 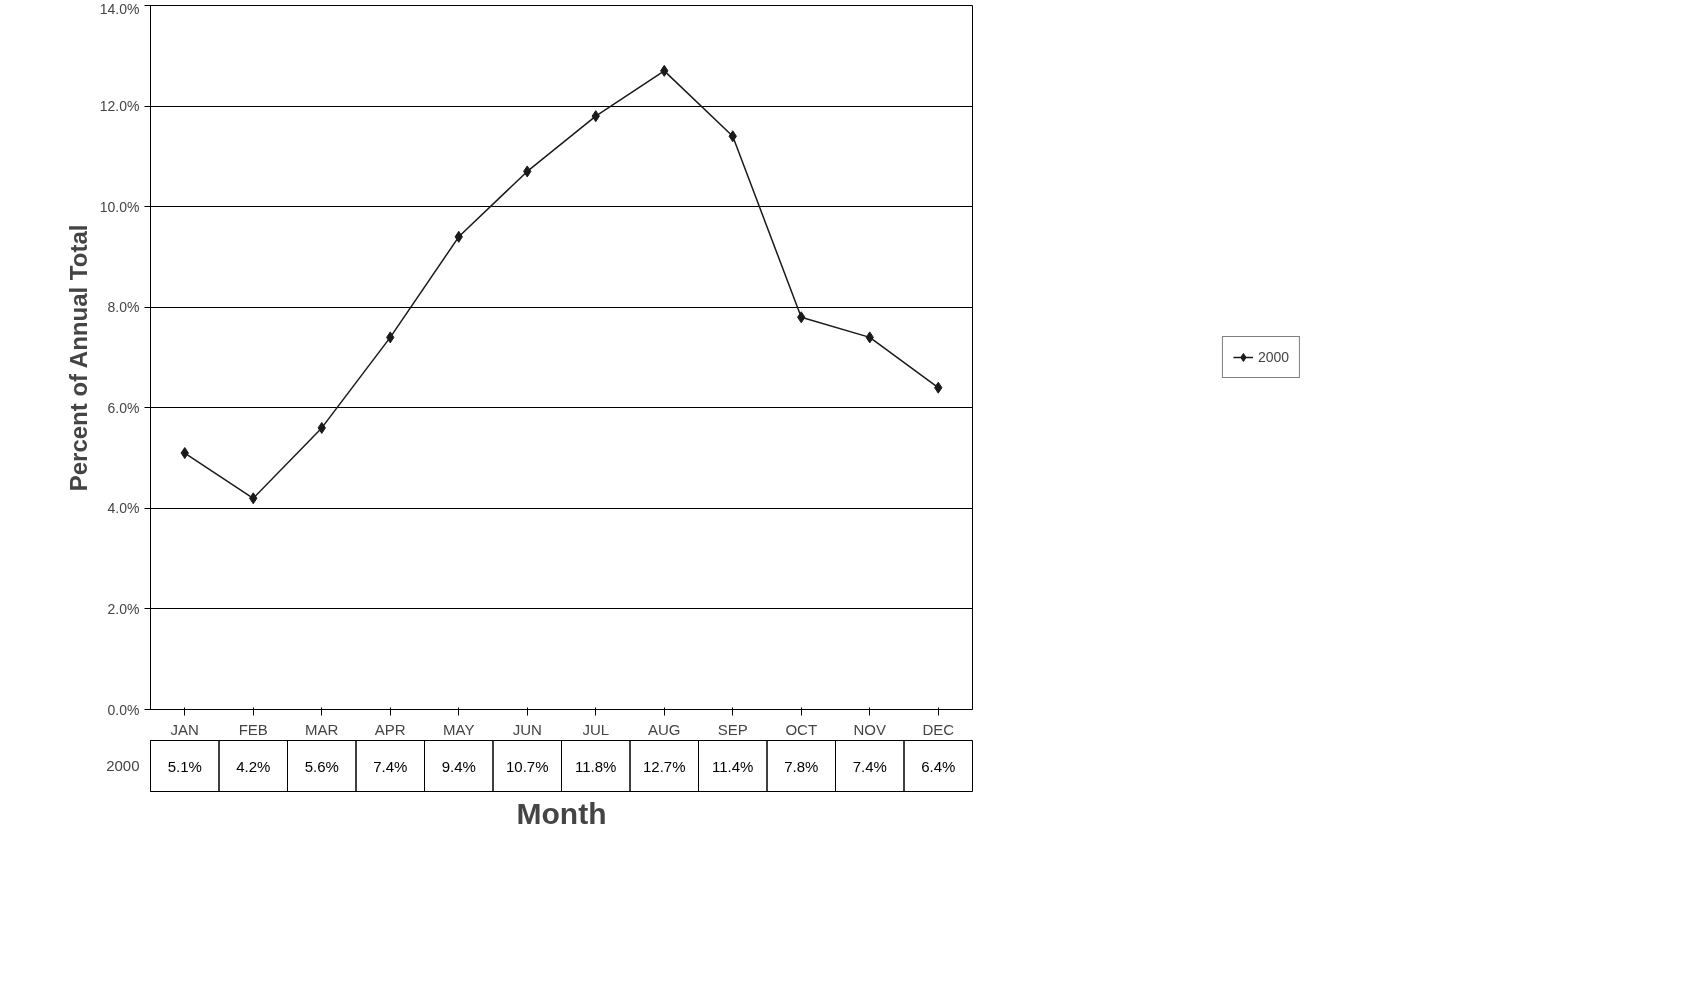 What do you see at coordinates (78, 358) in the screenshot?
I see `y-axis-title: Percent of Annual Total` at bounding box center [78, 358].